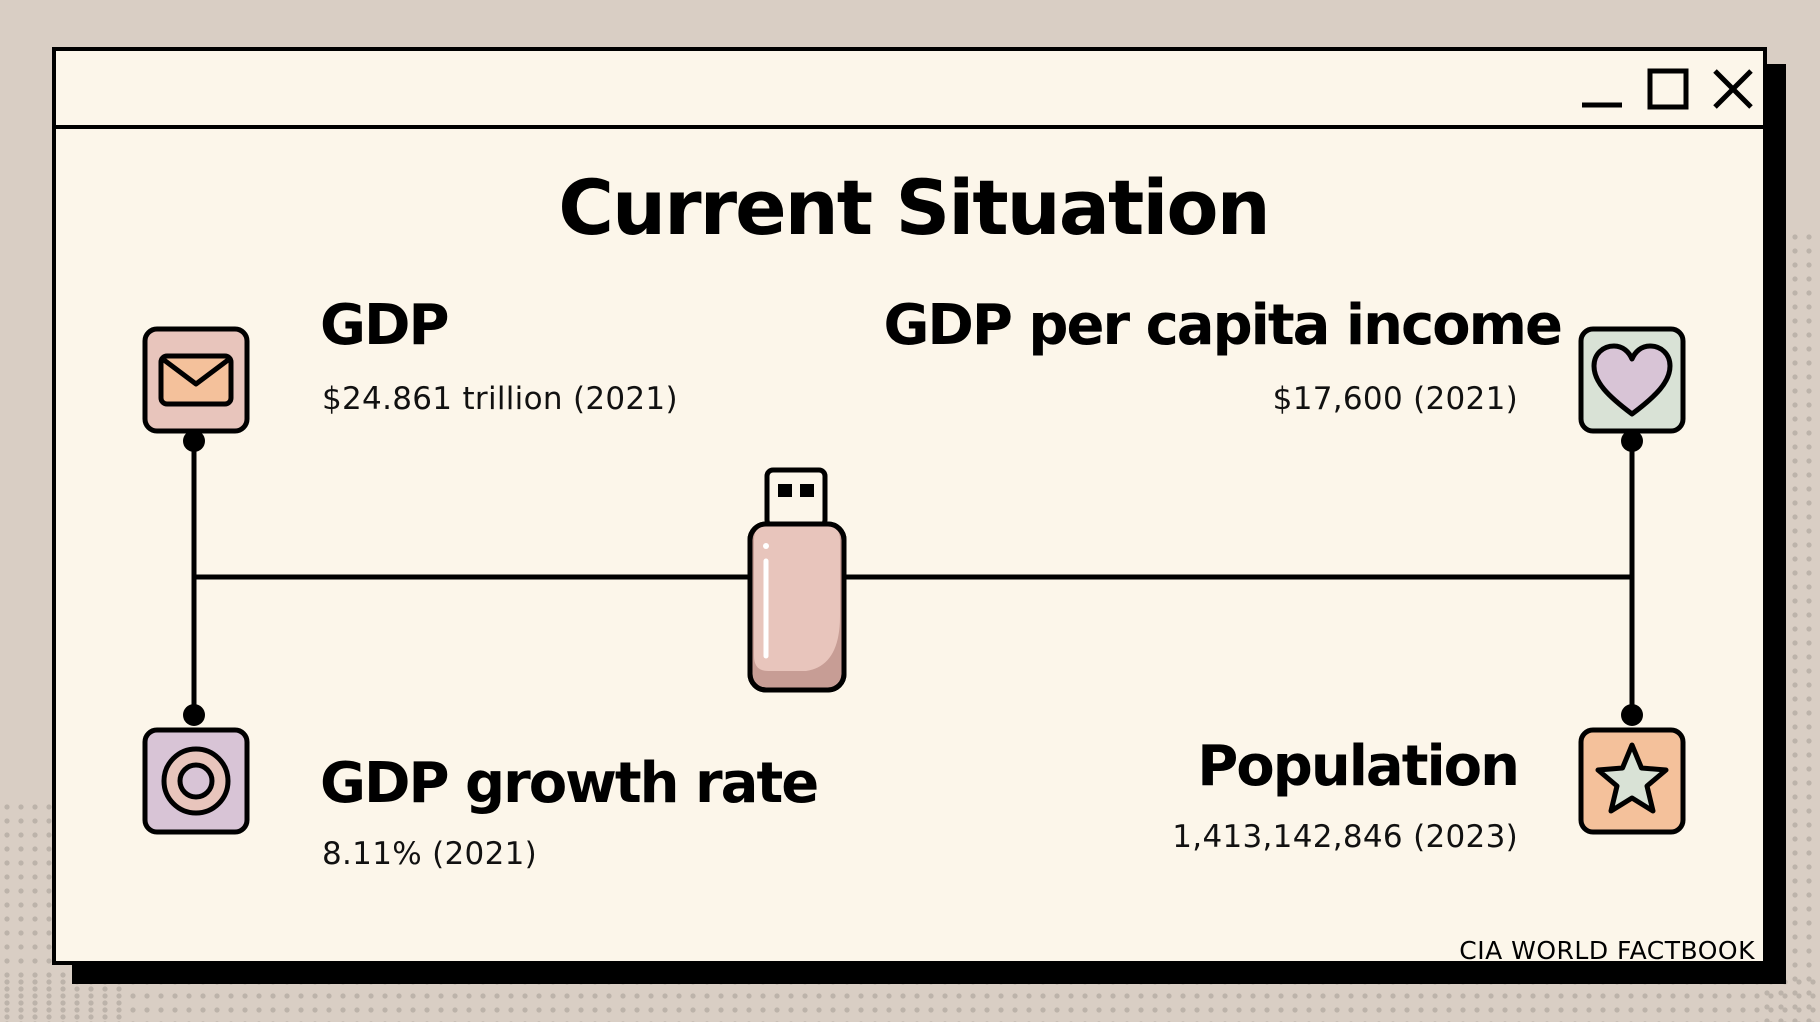  What do you see at coordinates (1358, 766) in the screenshot?
I see `population-heading: Population` at bounding box center [1358, 766].